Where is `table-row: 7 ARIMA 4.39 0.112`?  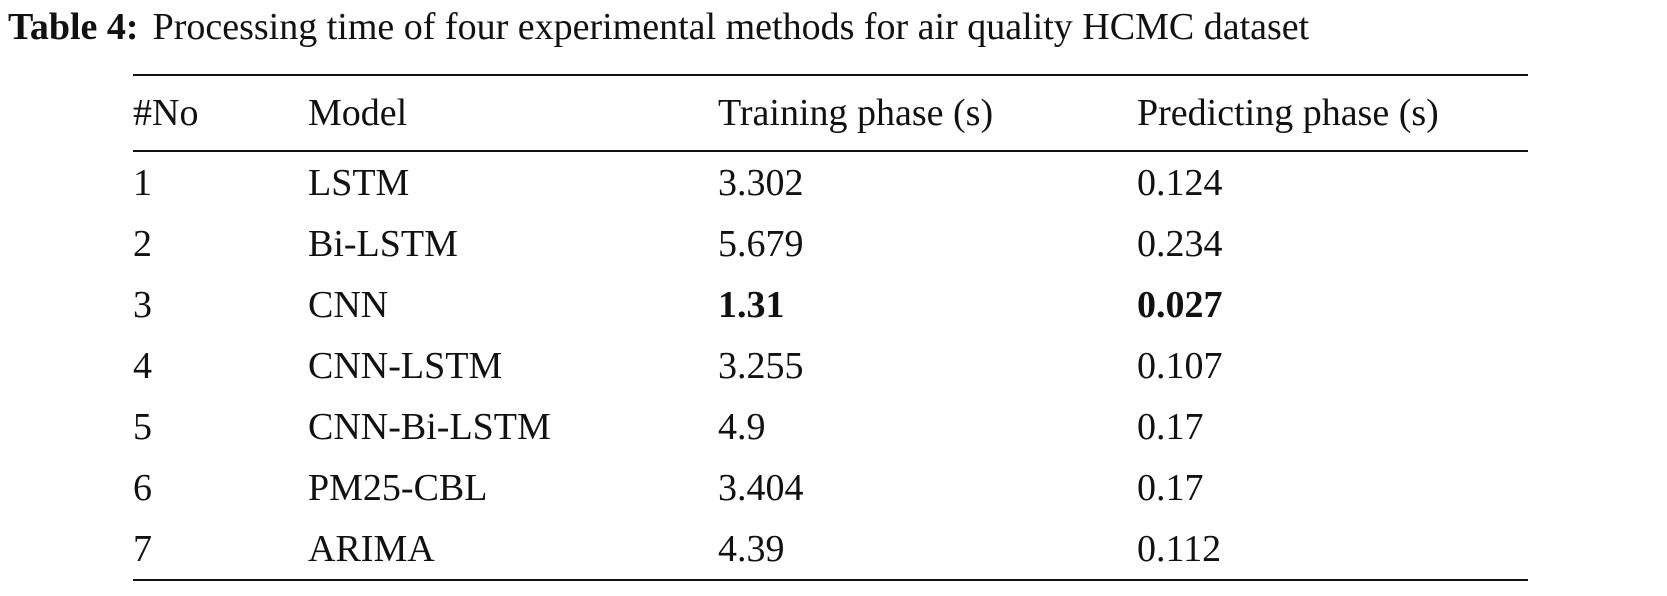 table-row: 7 ARIMA 4.39 0.112 is located at coordinates (830, 549).